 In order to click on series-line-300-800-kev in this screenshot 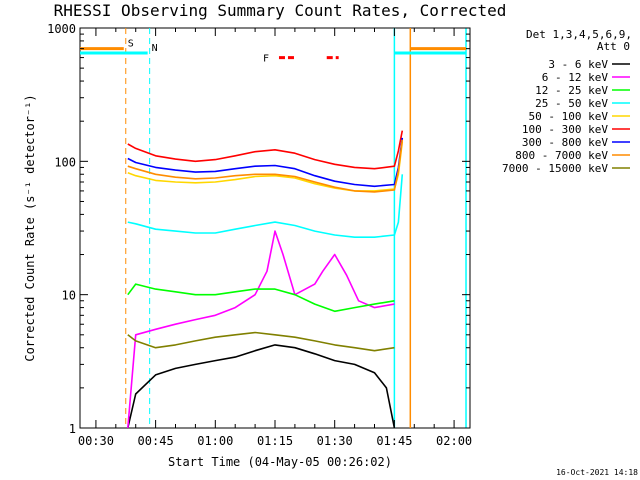, I will do `click(265, 162)`.